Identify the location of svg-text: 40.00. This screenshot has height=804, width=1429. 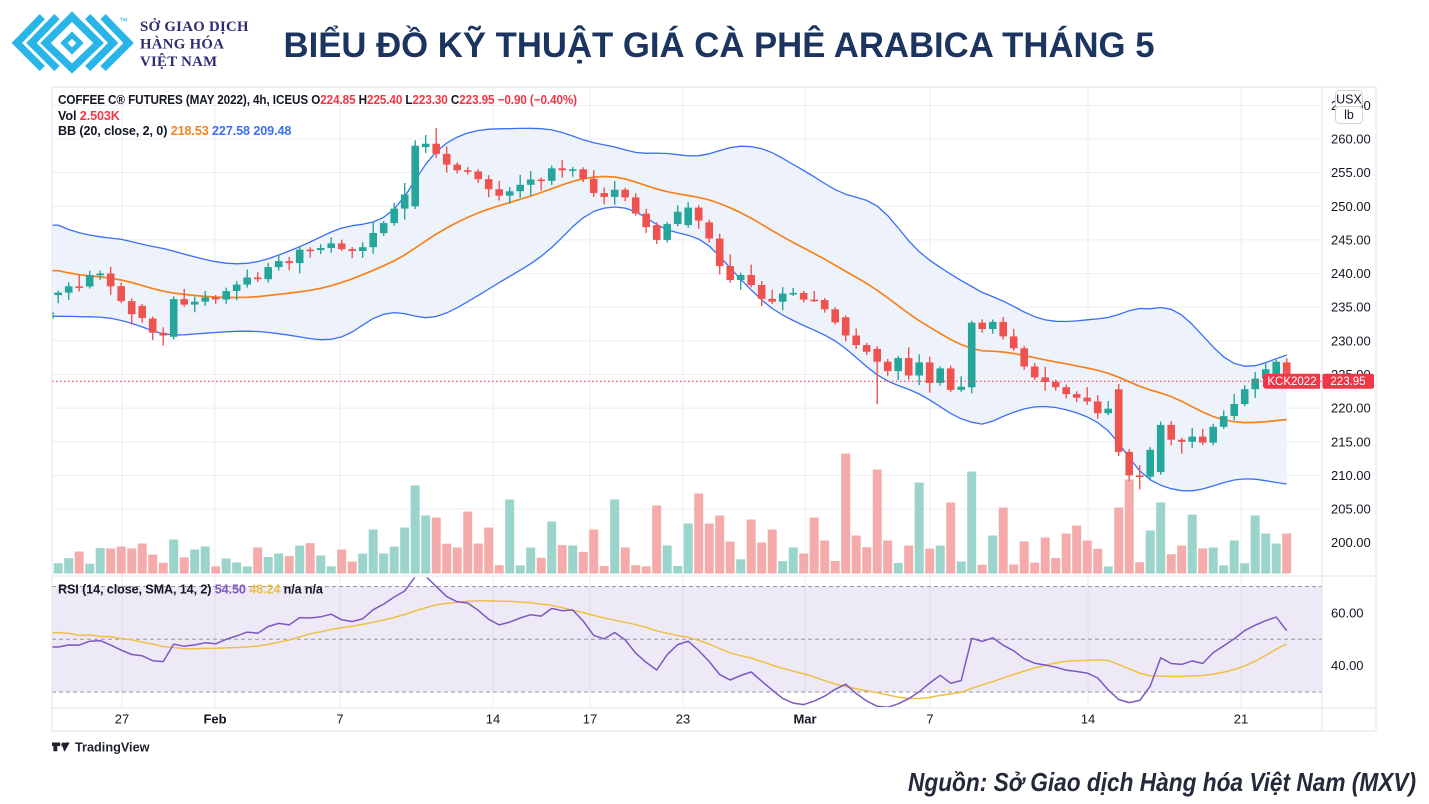
(1347, 665).